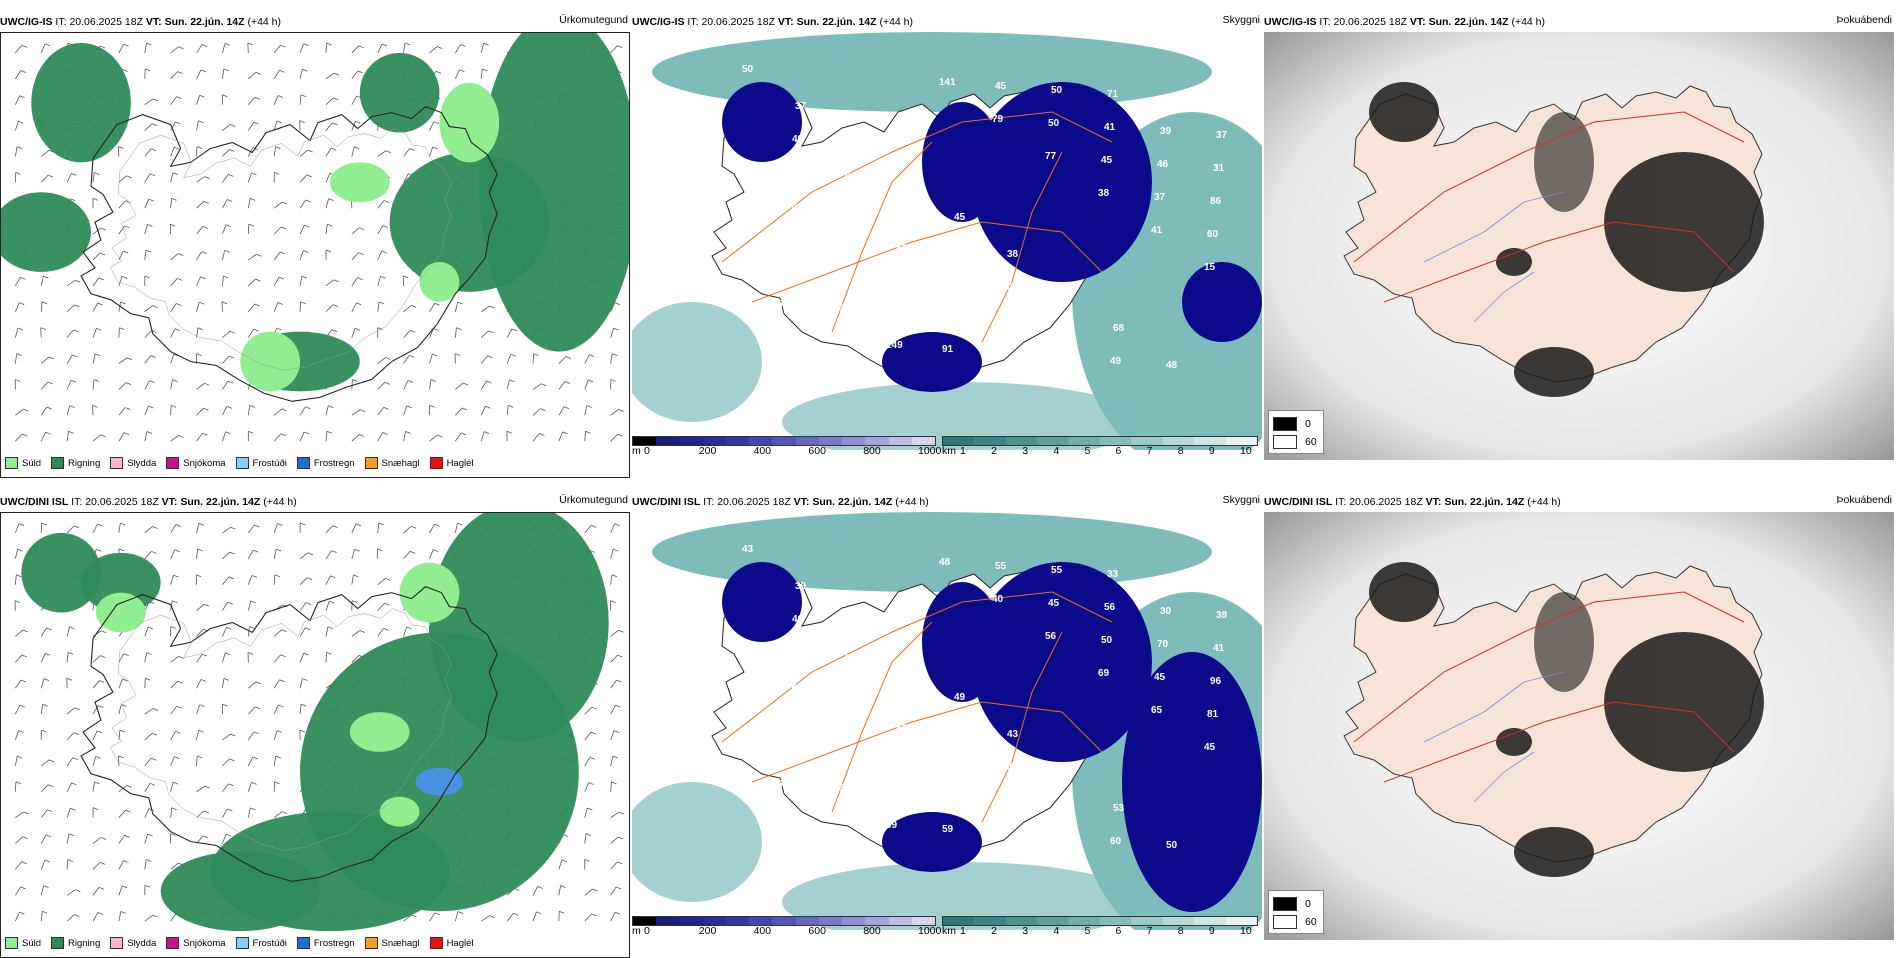  I want to click on panel-title: Skyggni, so click(1241, 500).